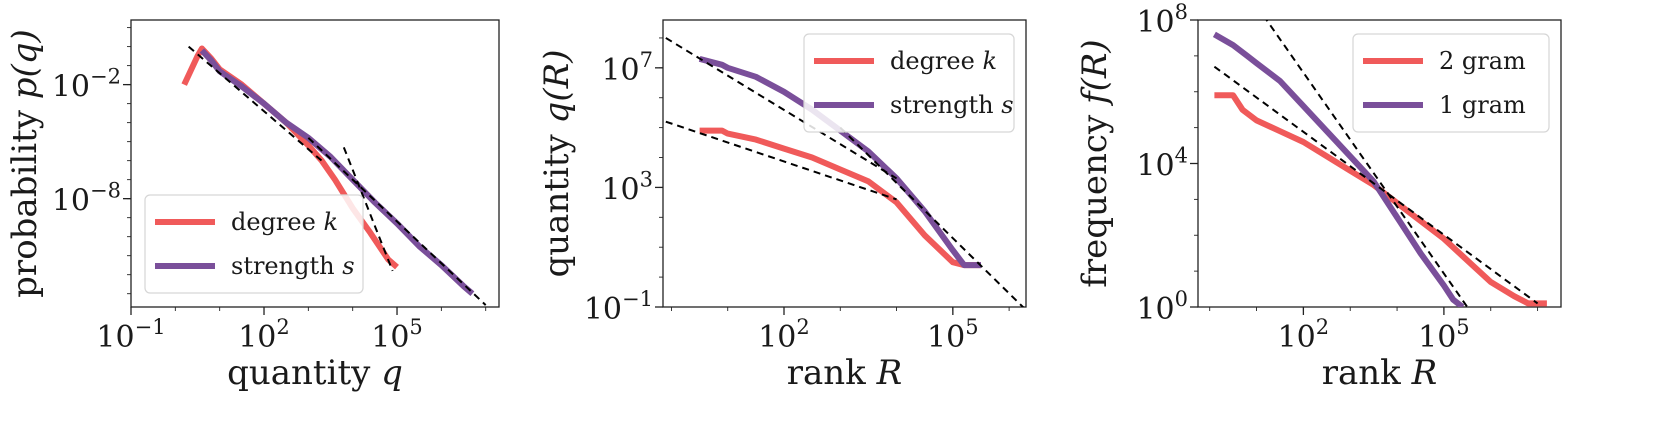  Describe the element at coordinates (25, 163) in the screenshot. I see `y-axis-label: probability p(q)` at that location.